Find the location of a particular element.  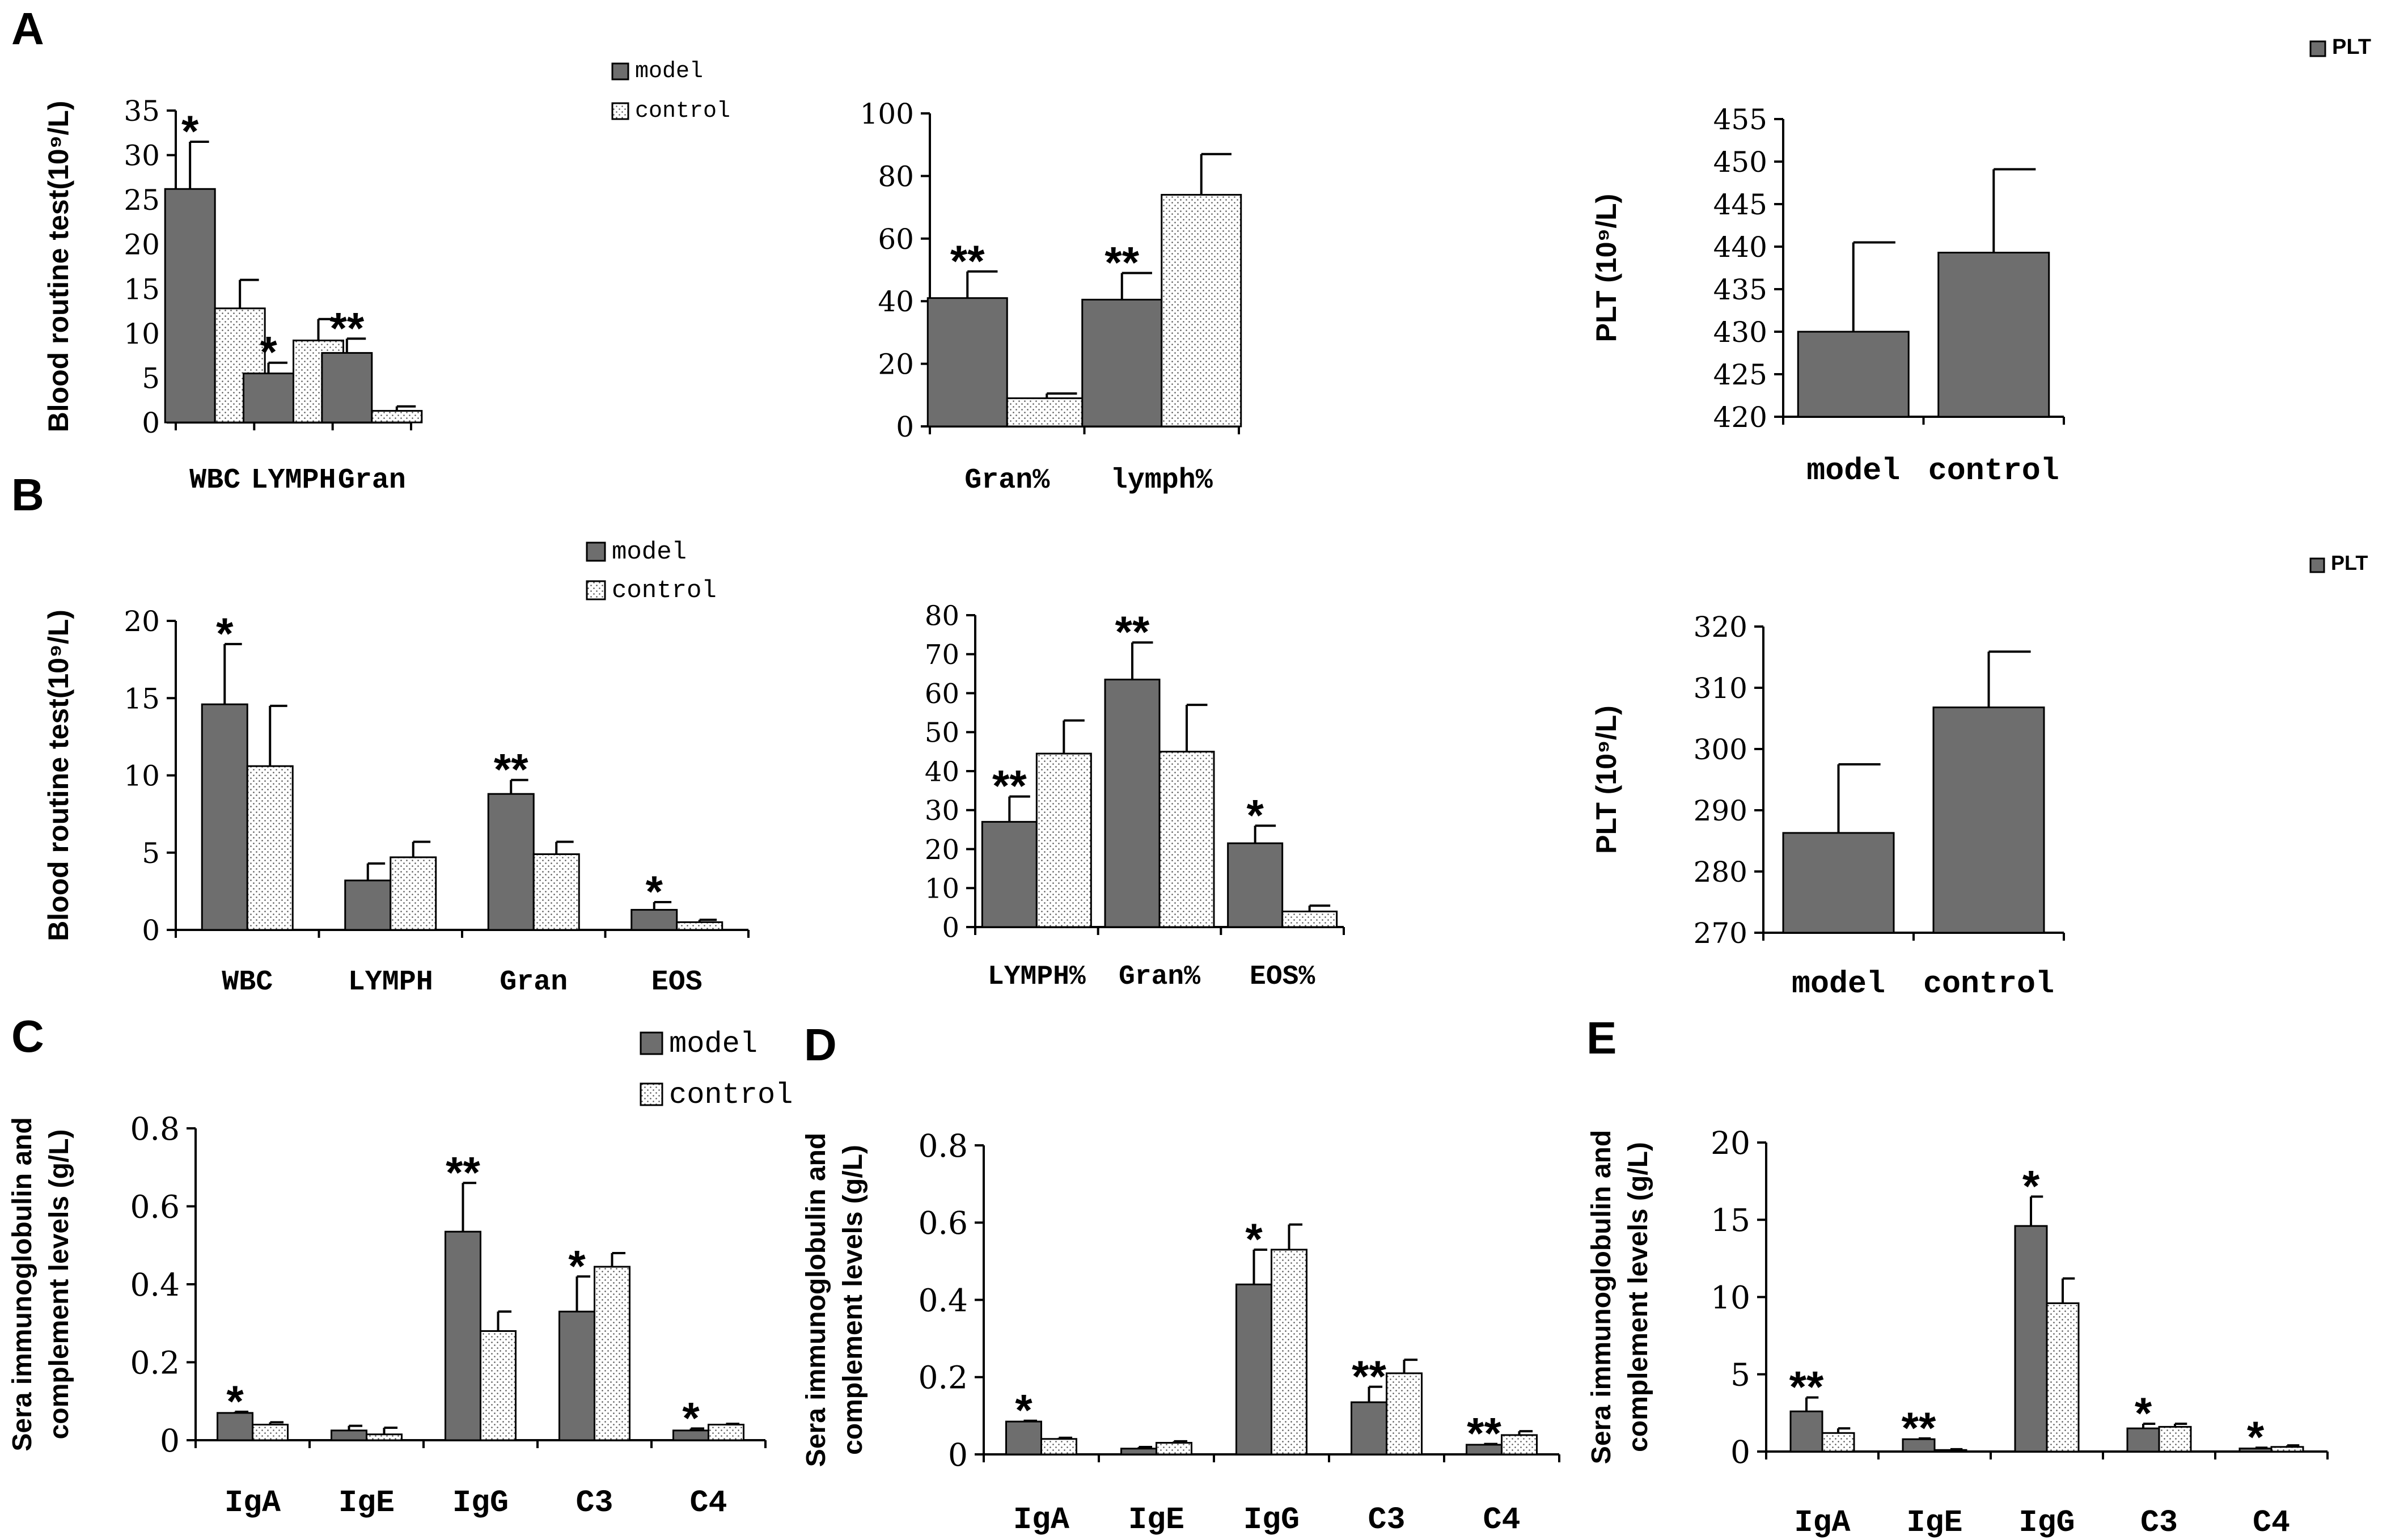

bar-PLT-model is located at coordinates (1838, 883).